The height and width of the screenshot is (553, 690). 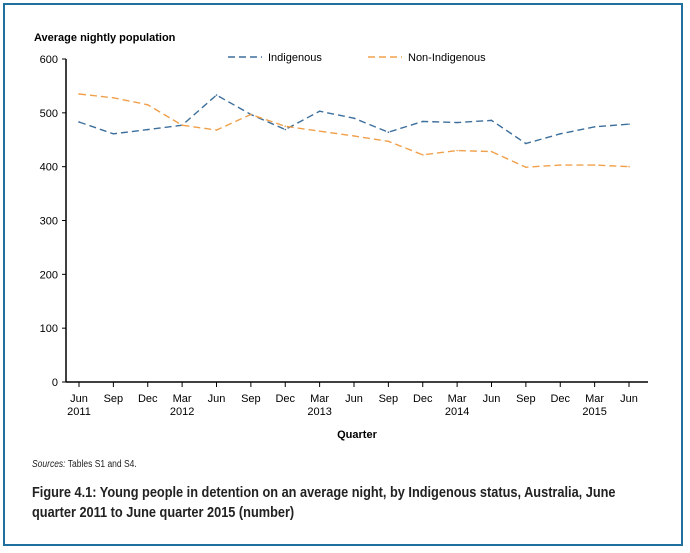 What do you see at coordinates (79, 412) in the screenshot?
I see `x-tick-year-label: 2011` at bounding box center [79, 412].